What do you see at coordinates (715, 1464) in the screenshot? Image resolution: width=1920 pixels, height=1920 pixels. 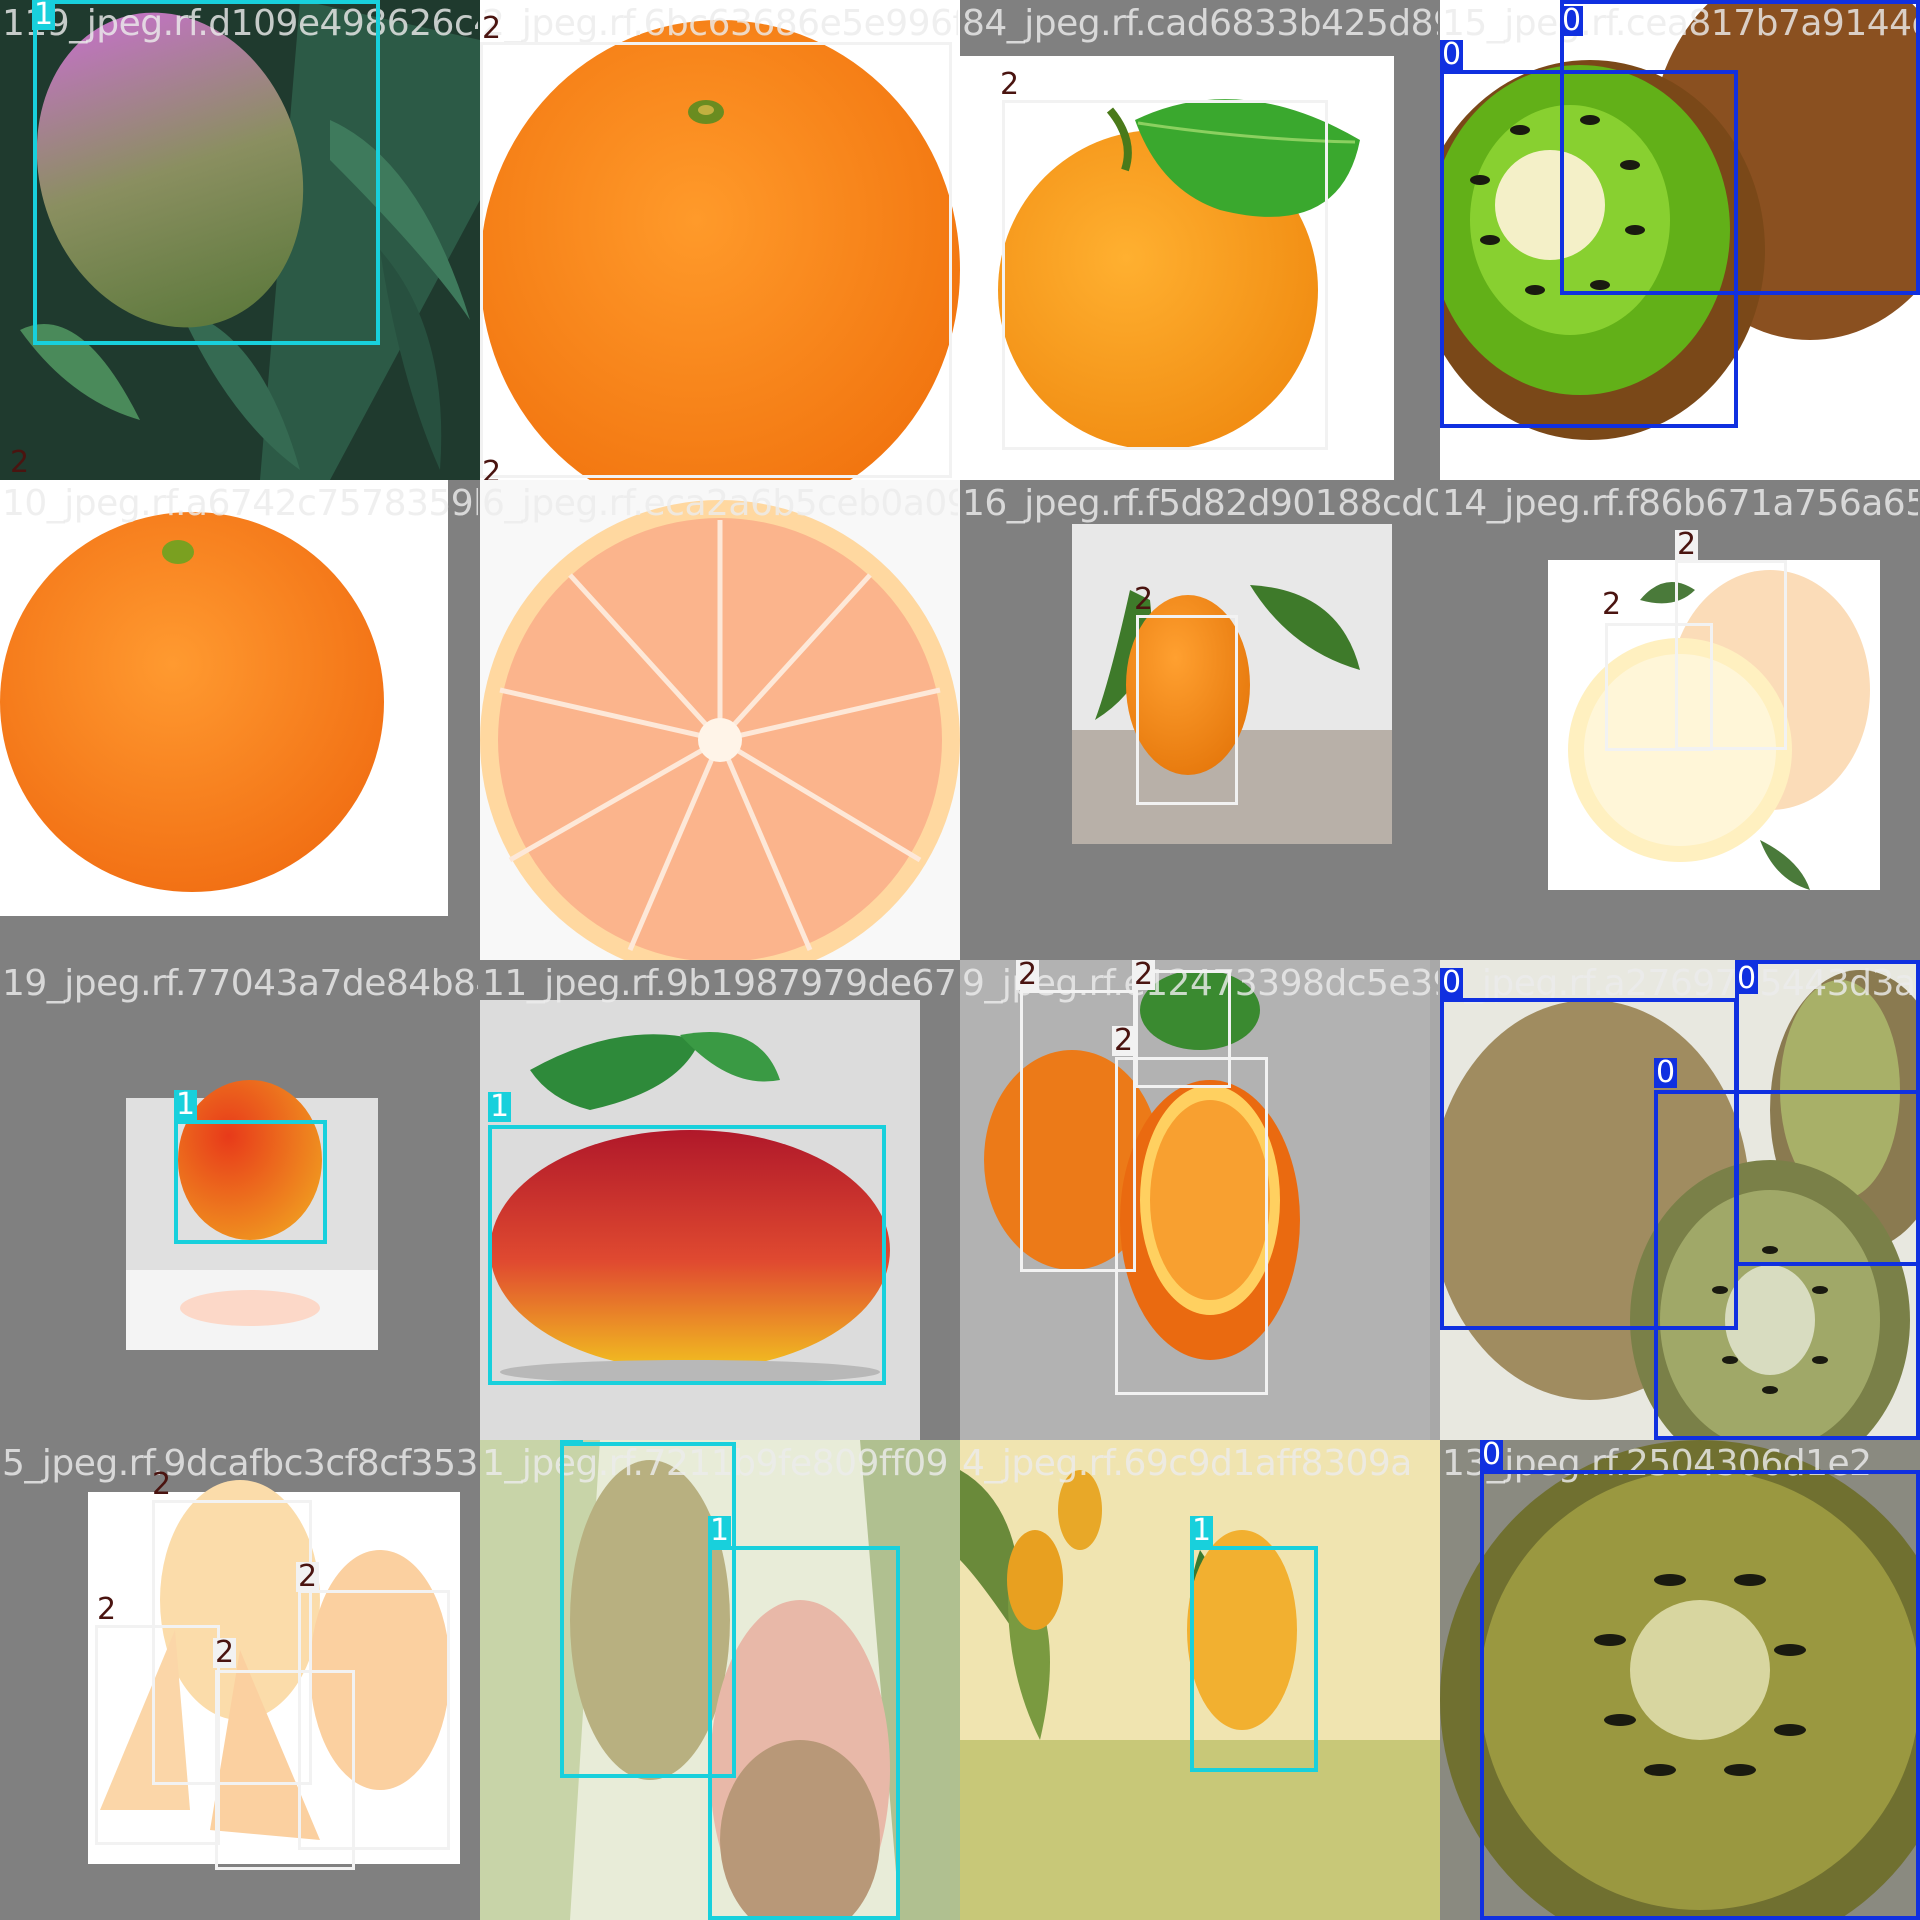 I see `tile-filename: 1_jpeg.rf.7211b9fe809ff09` at bounding box center [715, 1464].